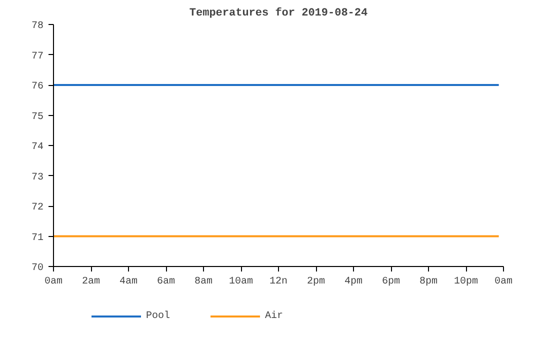  What do you see at coordinates (278, 13) in the screenshot?
I see `chart-title: Temperatures for 2019-08-24` at bounding box center [278, 13].